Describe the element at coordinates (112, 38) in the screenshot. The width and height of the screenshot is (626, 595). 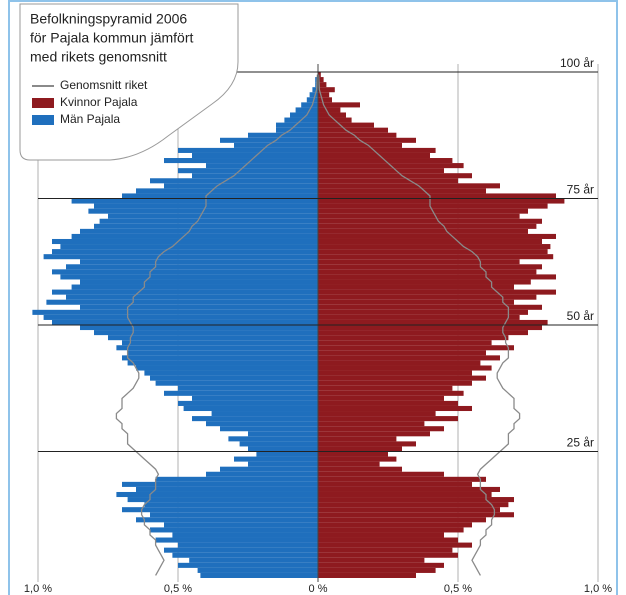
I see `title-line: för Pajala kommun jämfört` at that location.